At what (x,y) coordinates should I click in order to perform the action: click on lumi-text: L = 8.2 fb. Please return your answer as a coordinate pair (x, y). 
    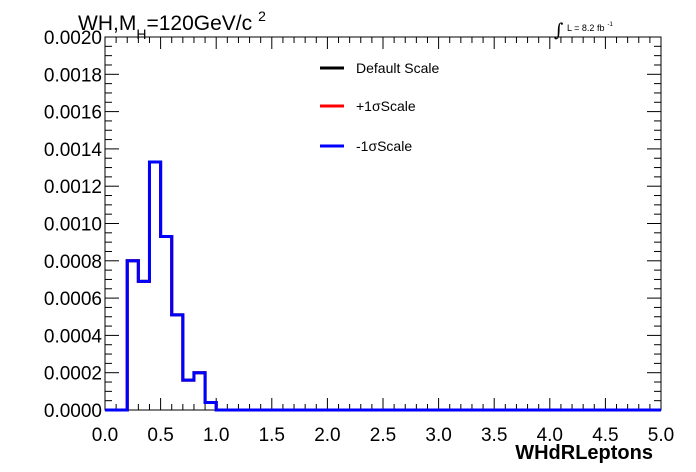
    Looking at the image, I should click on (585, 28).